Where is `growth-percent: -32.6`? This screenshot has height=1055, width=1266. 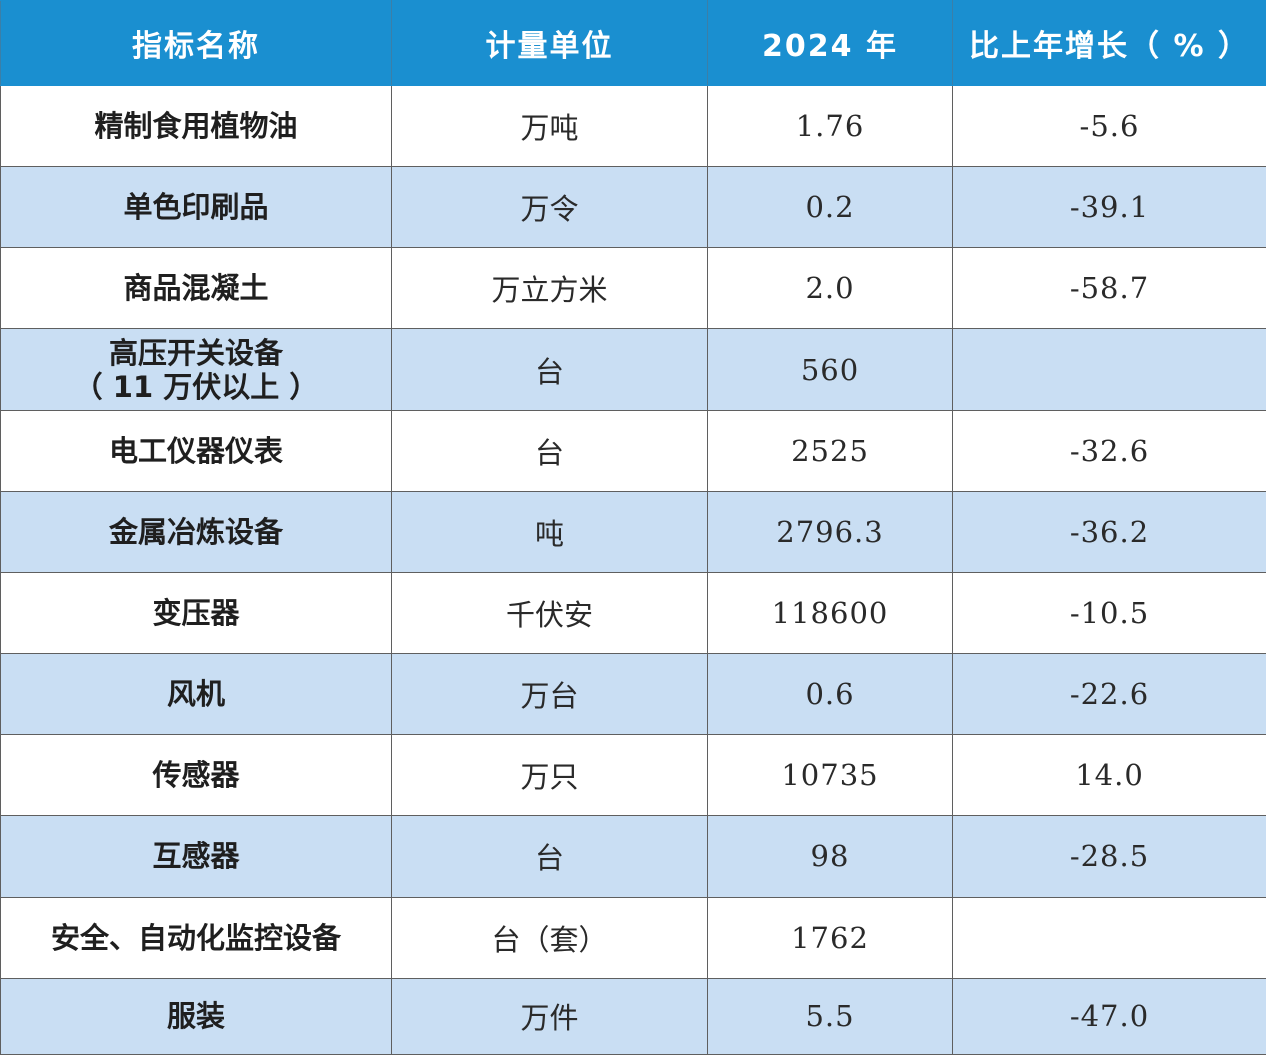
growth-percent: -32.6 is located at coordinates (1109, 450).